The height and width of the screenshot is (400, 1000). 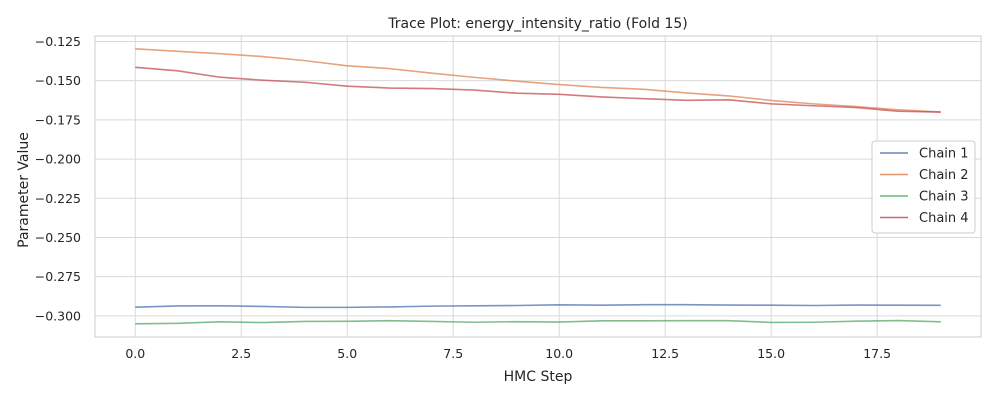 What do you see at coordinates (58, 315) in the screenshot?
I see `y-tick-label: −0.300` at bounding box center [58, 315].